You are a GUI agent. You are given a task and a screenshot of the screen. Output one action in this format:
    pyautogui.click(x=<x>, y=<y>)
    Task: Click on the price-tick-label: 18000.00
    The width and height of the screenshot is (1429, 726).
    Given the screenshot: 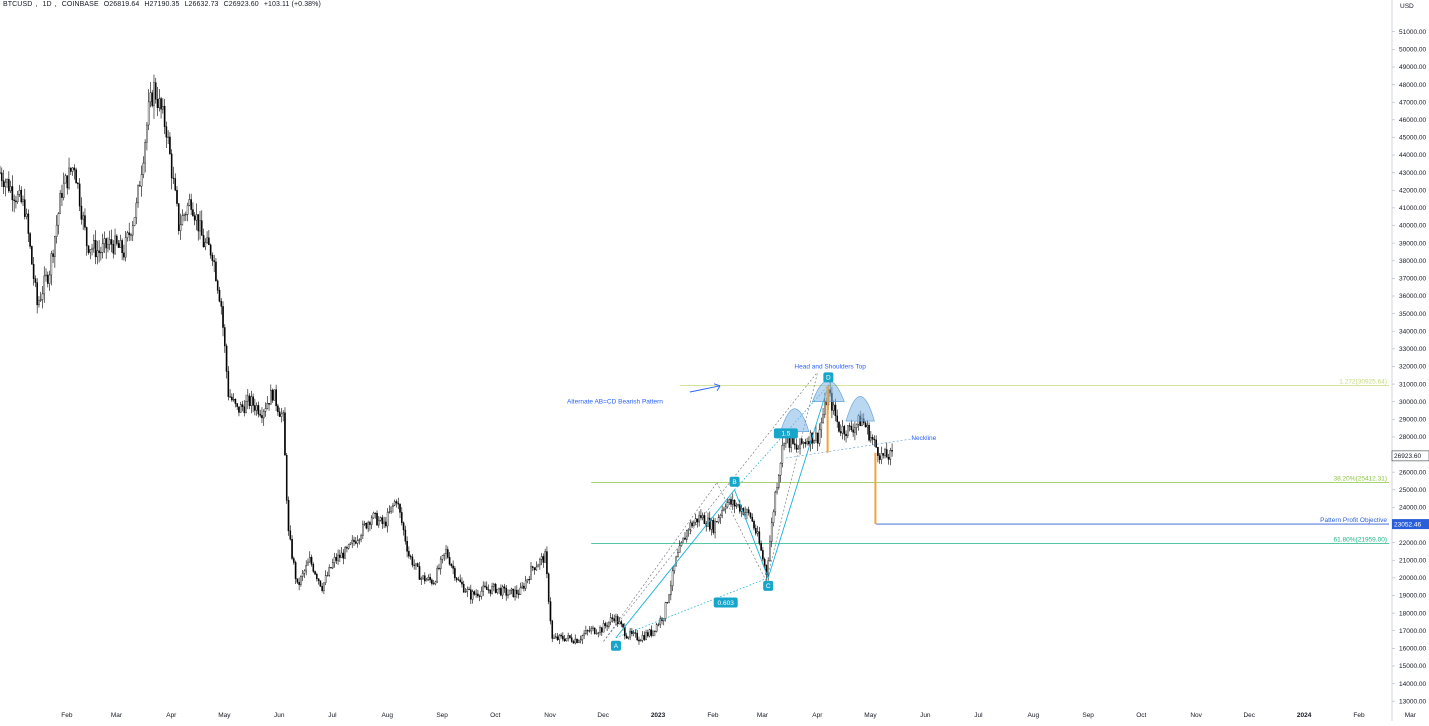 What is the action you would take?
    pyautogui.click(x=1412, y=613)
    